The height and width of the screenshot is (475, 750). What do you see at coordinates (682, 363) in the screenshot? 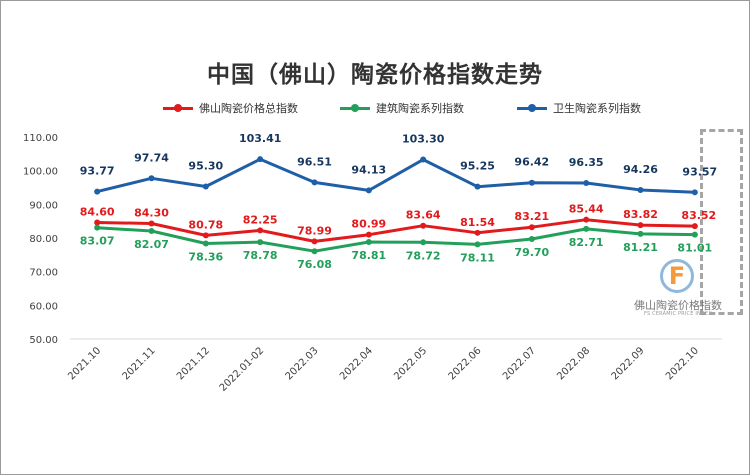
I see `x-tick-label: 2022.10` at bounding box center [682, 363].